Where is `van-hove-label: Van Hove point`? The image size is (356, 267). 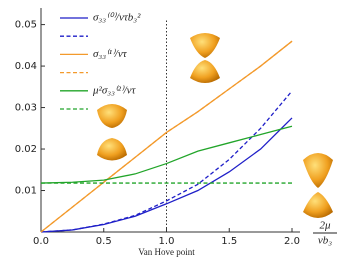
van-hove-label: Van Hove point is located at coordinates (166, 252).